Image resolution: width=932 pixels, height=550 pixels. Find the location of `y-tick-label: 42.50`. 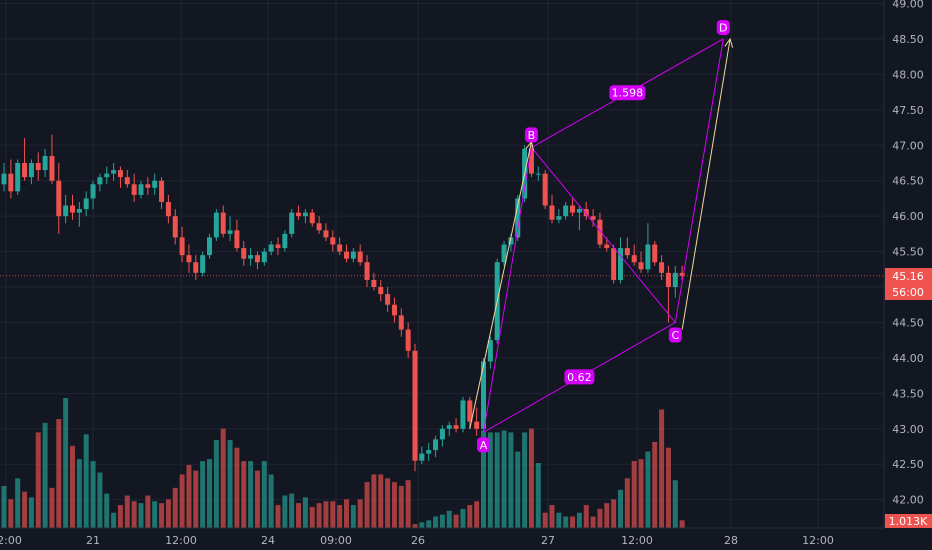

y-tick-label: 42.50 is located at coordinates (908, 464).